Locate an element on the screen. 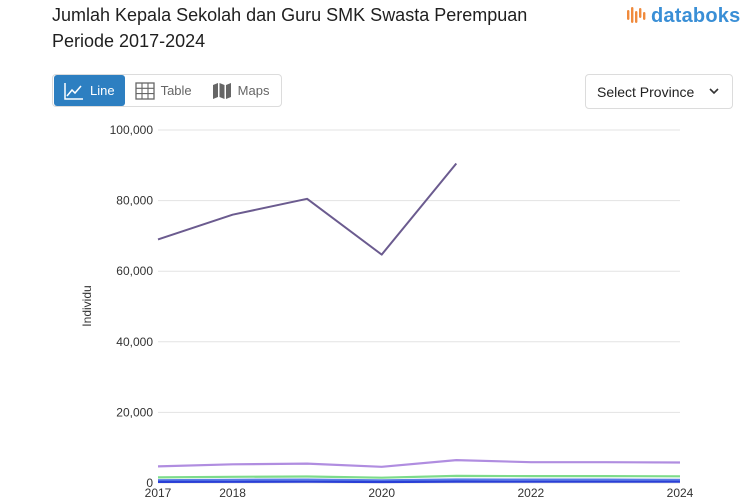 The height and width of the screenshot is (498, 753). y-tick-label: 60,000 is located at coordinates (134, 271).